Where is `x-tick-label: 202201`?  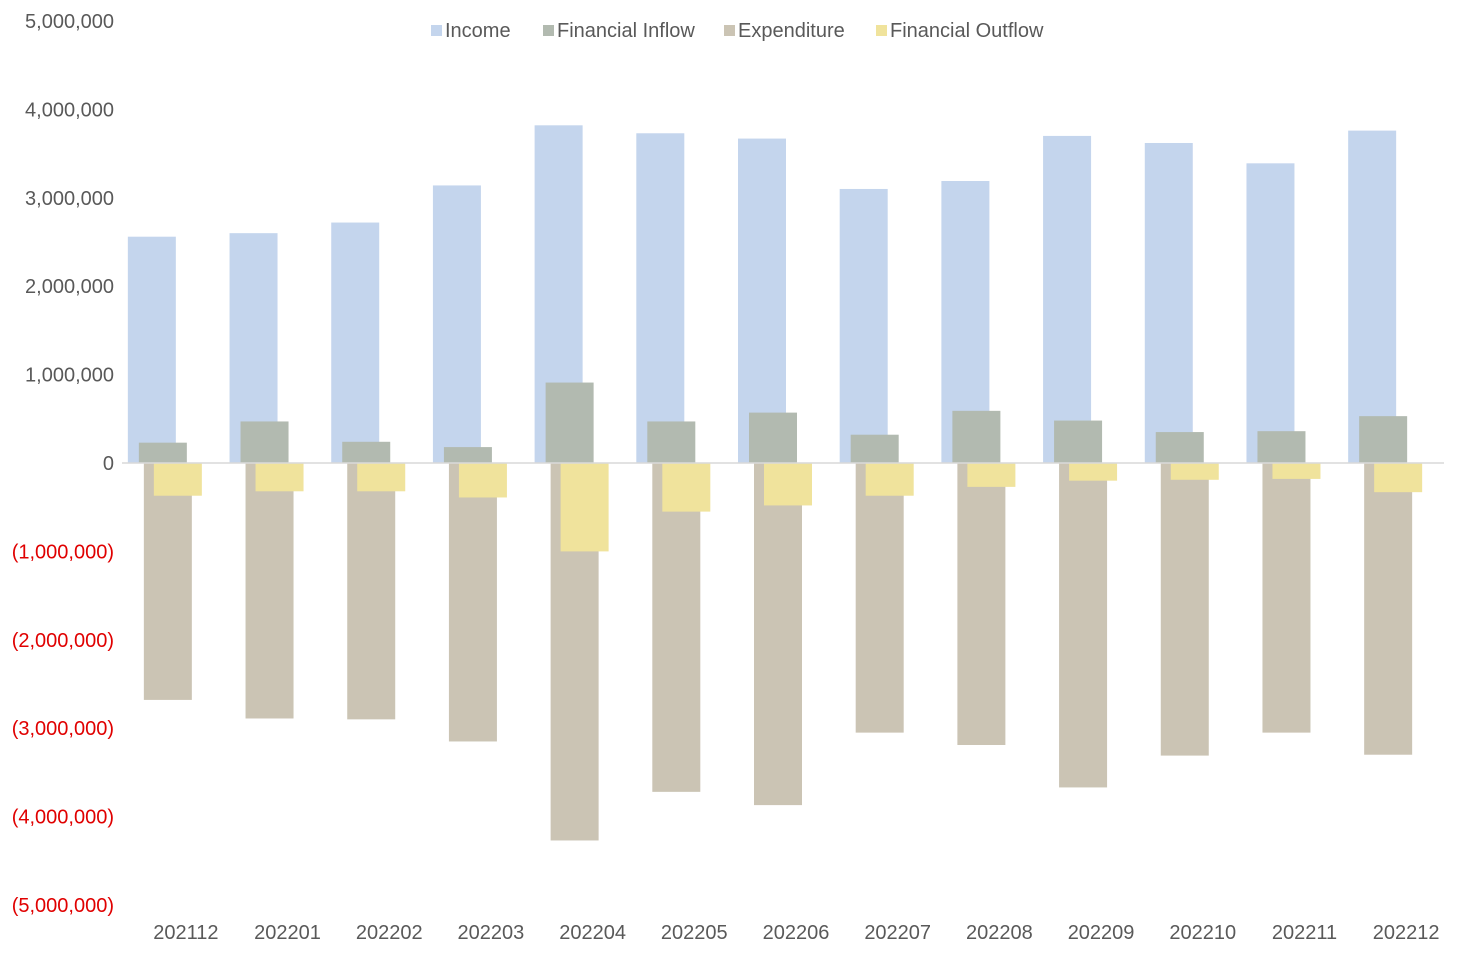
x-tick-label: 202201 is located at coordinates (287, 933).